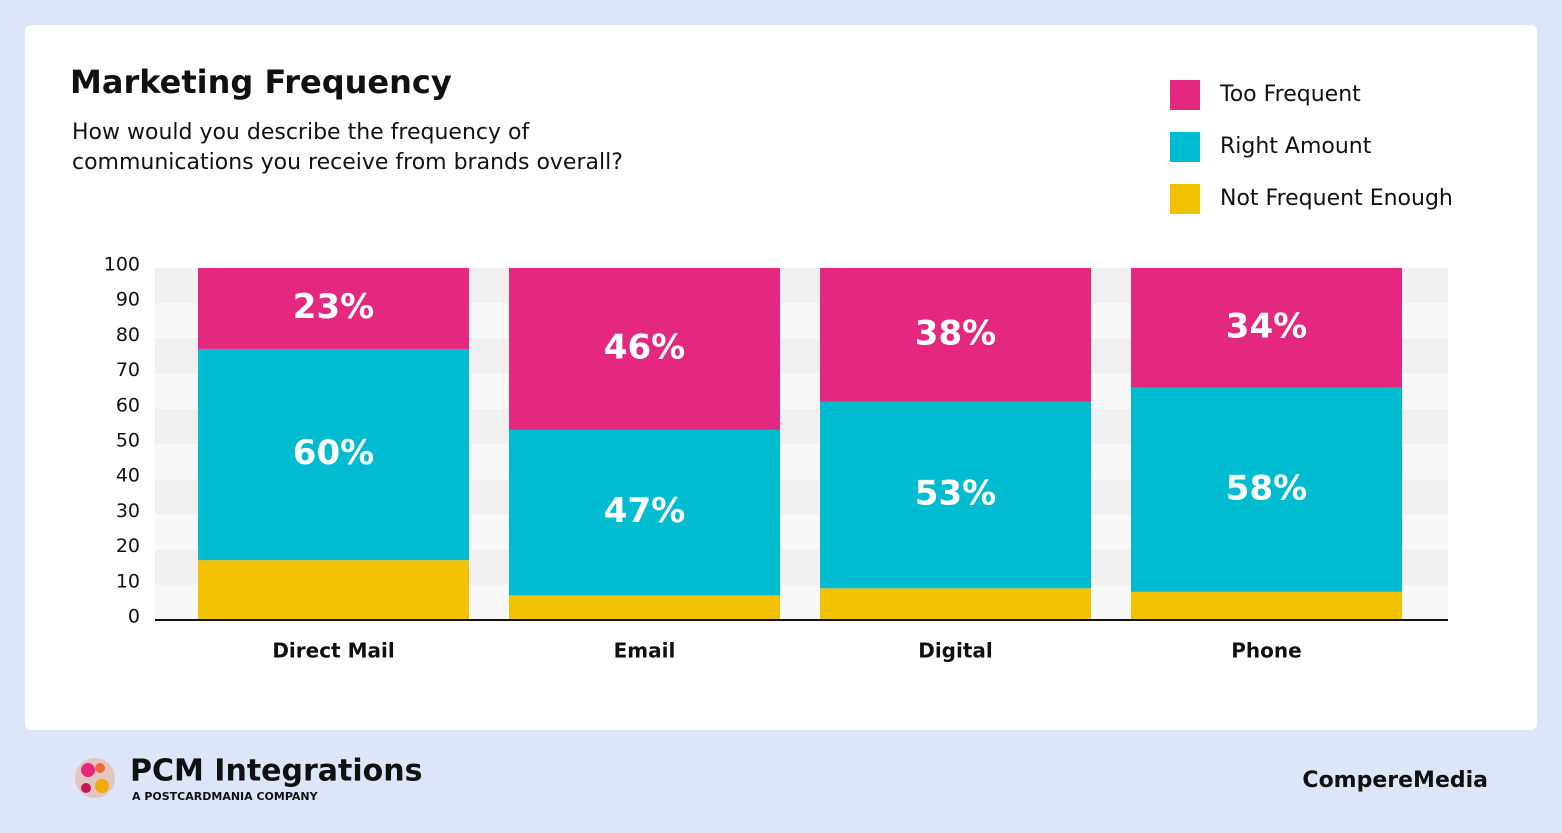 The image size is (1562, 833). Describe the element at coordinates (134, 617) in the screenshot. I see `y-tick-label: 0` at that location.